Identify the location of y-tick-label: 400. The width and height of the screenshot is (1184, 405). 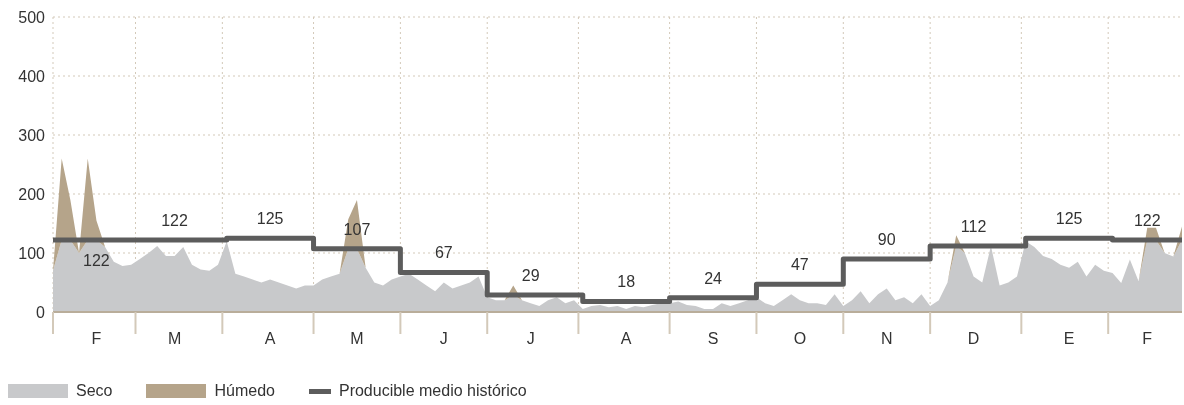
(32, 76).